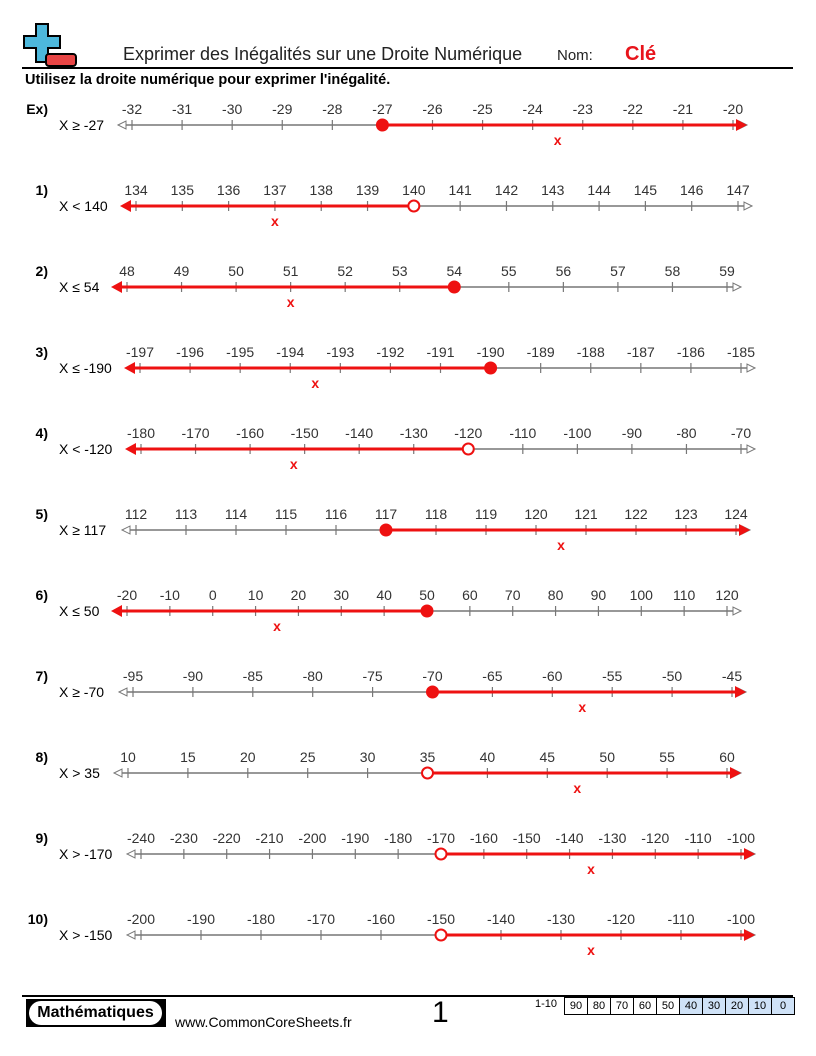 The image size is (816, 1056). Describe the element at coordinates (741, 433) in the screenshot. I see `tick-label: -70` at that location.